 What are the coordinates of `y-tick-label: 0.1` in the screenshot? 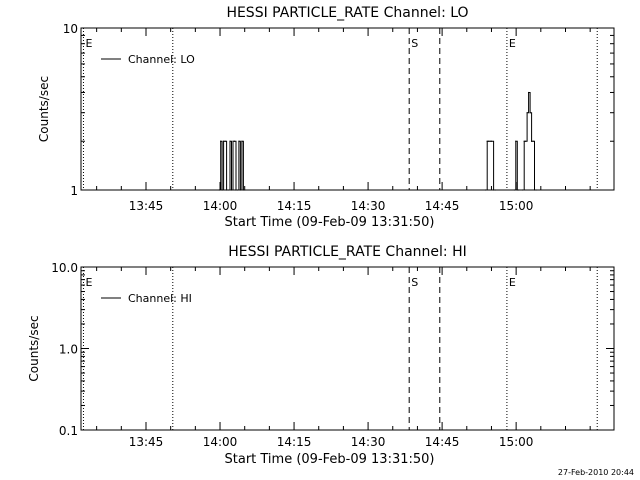 It's located at (68, 431).